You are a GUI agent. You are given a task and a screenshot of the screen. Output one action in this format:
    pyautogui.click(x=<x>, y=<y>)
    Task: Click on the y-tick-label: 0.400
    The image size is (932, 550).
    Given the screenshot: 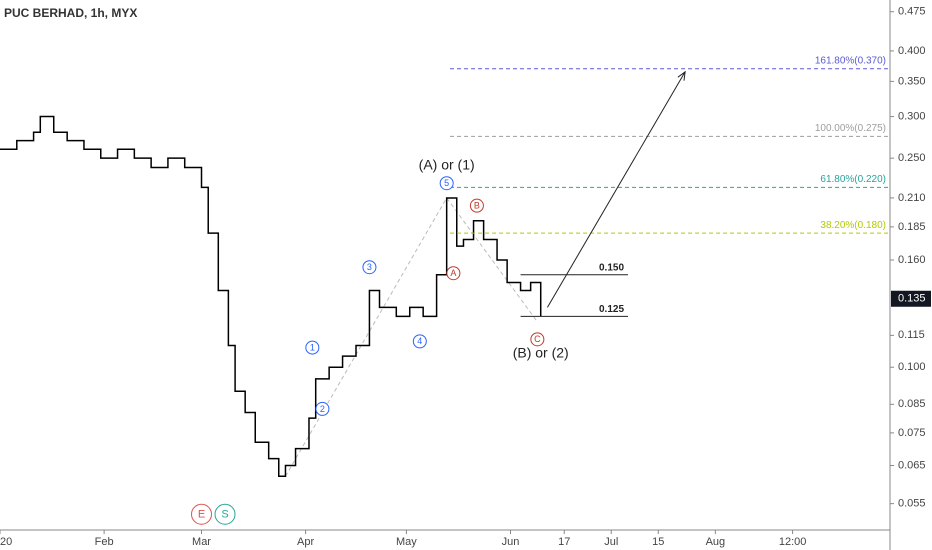 What is the action you would take?
    pyautogui.click(x=912, y=51)
    